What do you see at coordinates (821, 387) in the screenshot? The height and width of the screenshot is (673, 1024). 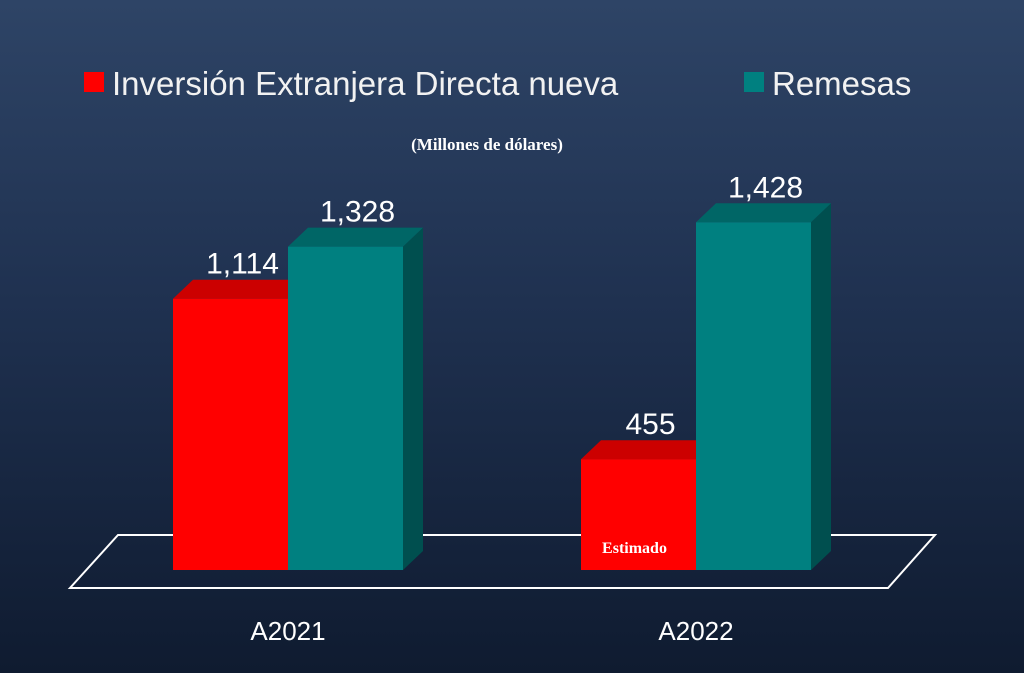 I see `bar-a2022-s1-side` at bounding box center [821, 387].